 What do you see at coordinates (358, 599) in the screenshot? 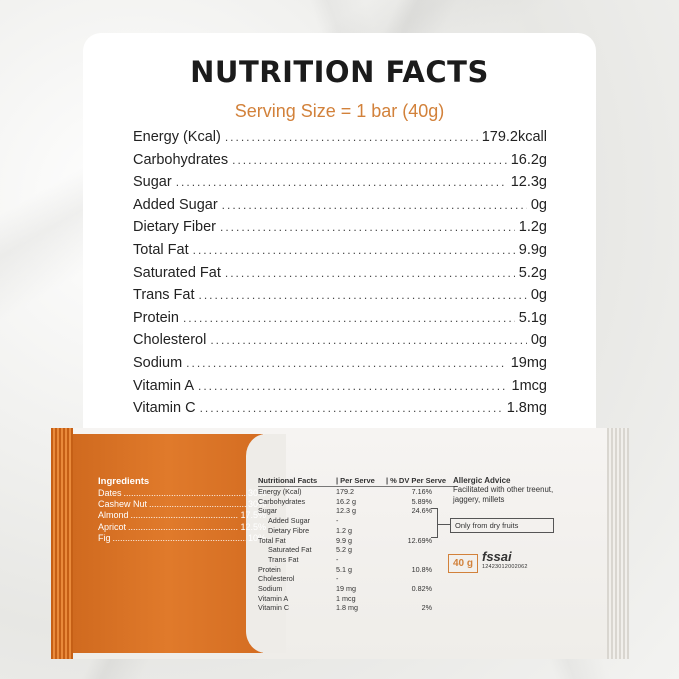
I see `nutrition-table-row: Vitamin A 1 mcg` at bounding box center [358, 599].